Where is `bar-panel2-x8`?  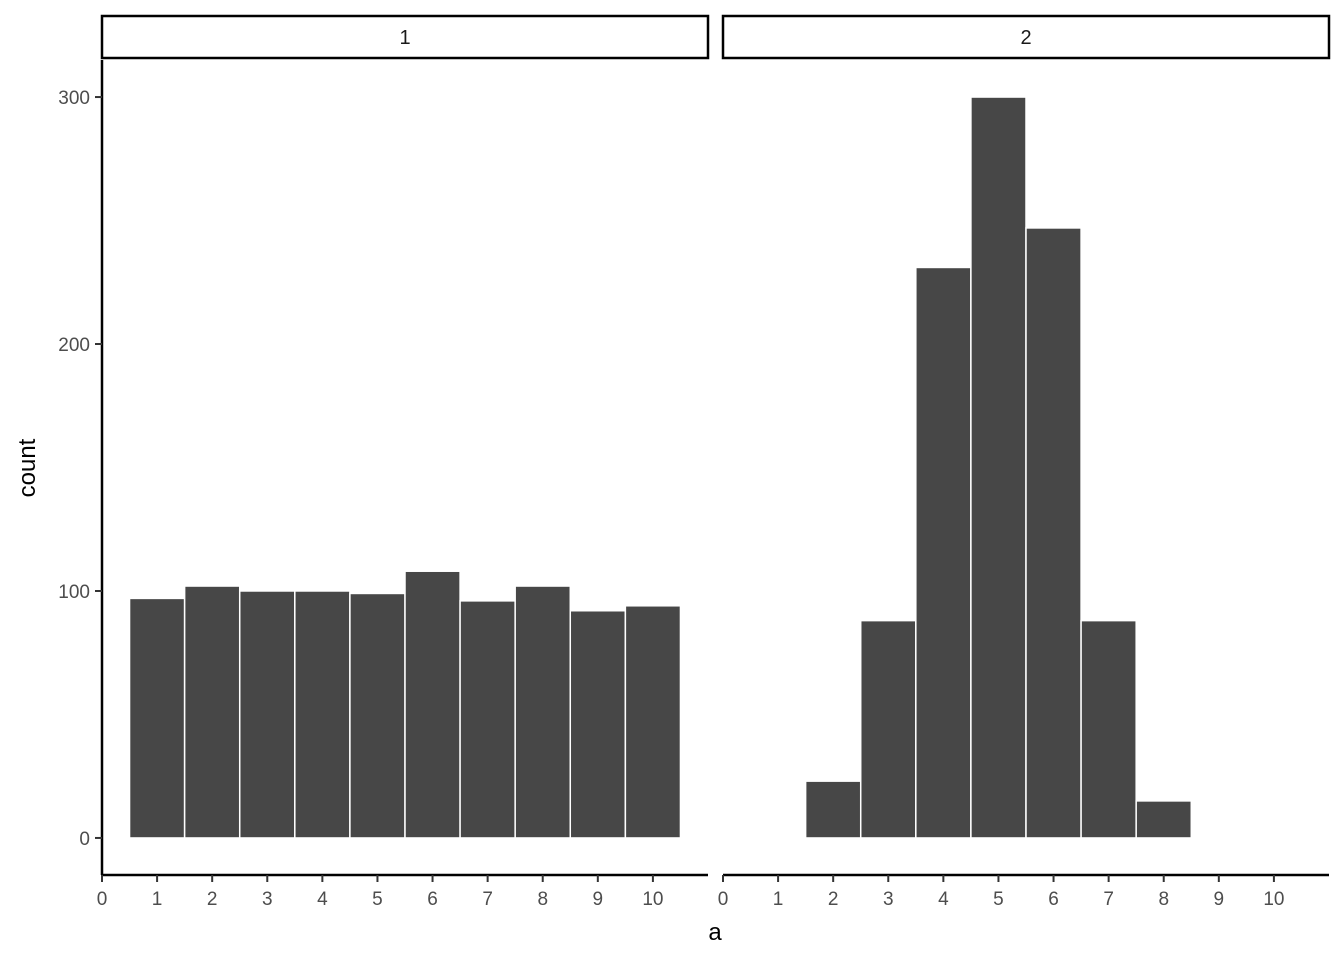
bar-panel2-x8 is located at coordinates (1164, 819).